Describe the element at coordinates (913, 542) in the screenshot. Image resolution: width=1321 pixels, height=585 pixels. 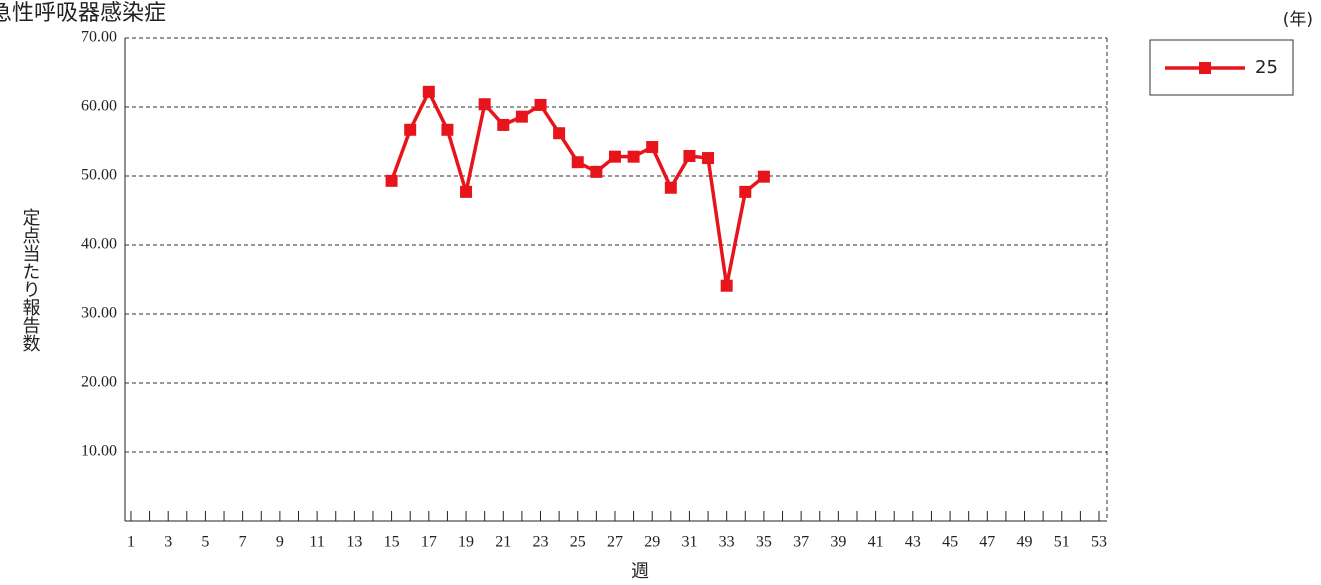
I see `x-tick-label: 43` at that location.